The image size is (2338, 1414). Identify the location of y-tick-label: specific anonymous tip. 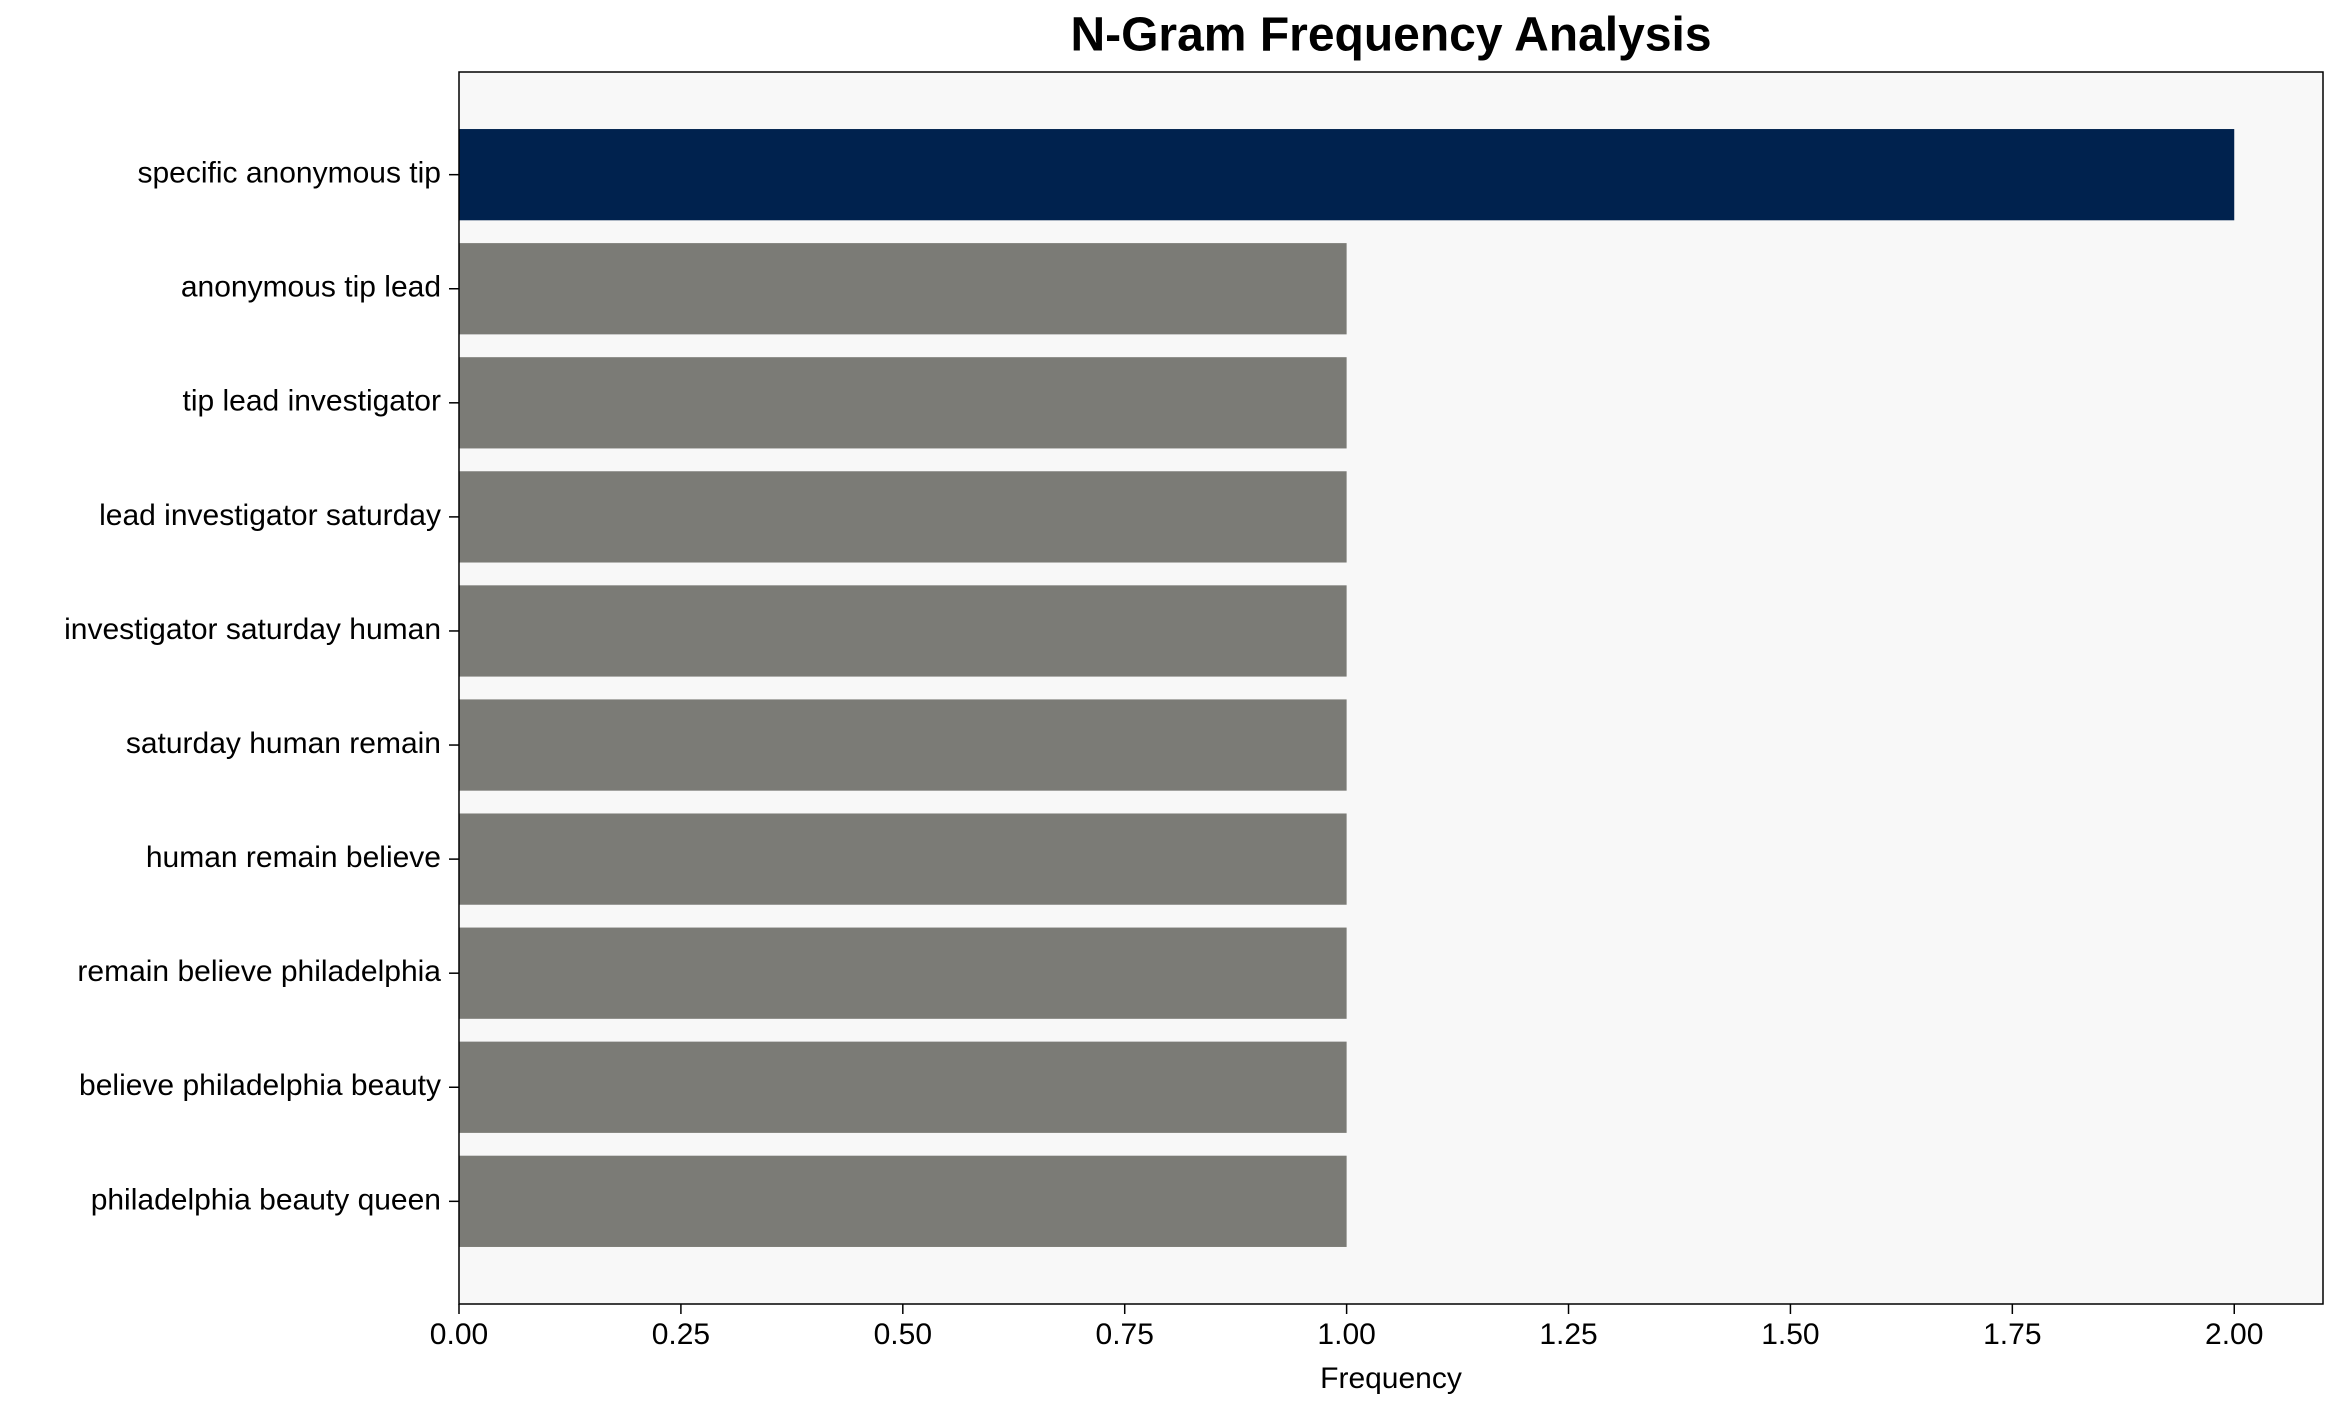
(290, 173).